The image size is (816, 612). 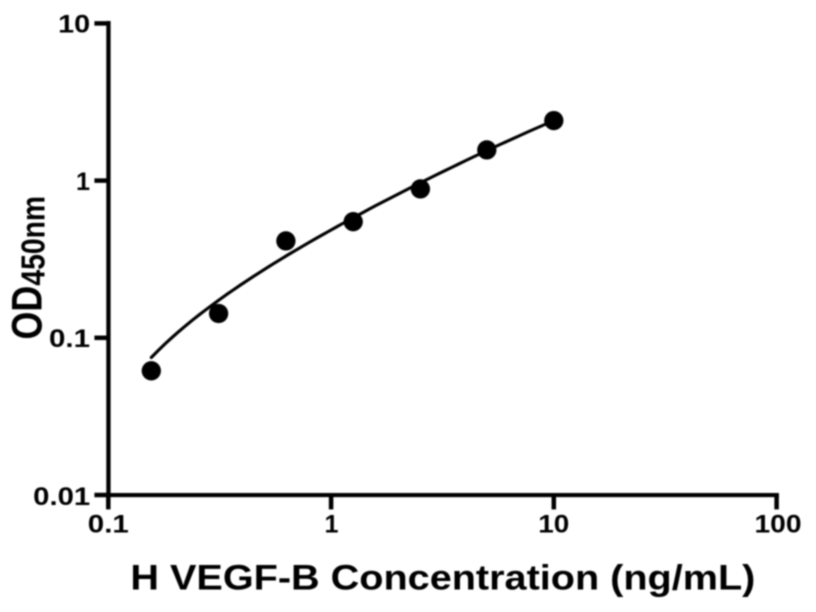 I want to click on svg-text: 0.01, so click(x=61, y=497).